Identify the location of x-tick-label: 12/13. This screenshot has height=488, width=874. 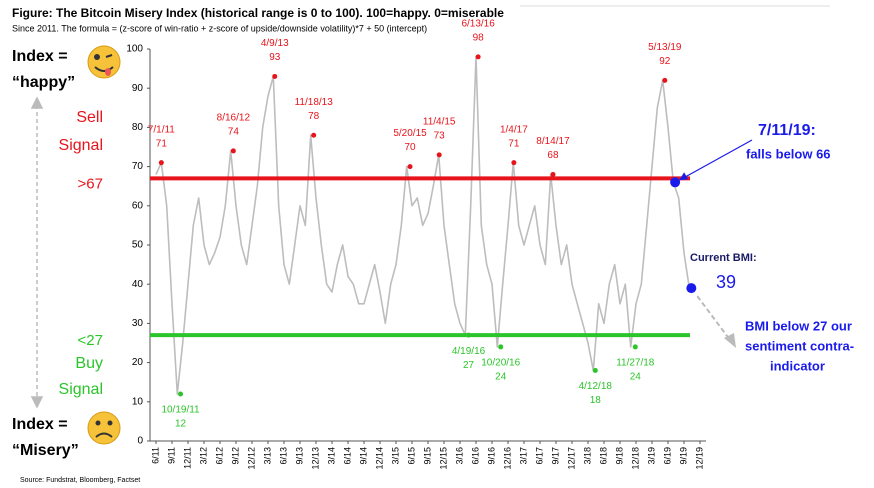
(315, 458).